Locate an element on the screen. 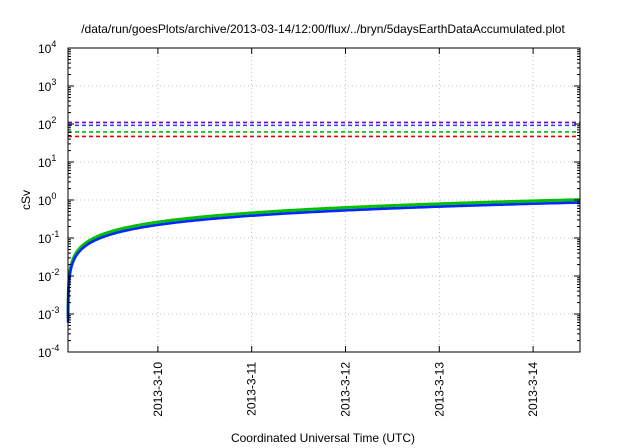 The height and width of the screenshot is (448, 640). y-tick-label: 10¹ is located at coordinates (47, 161).